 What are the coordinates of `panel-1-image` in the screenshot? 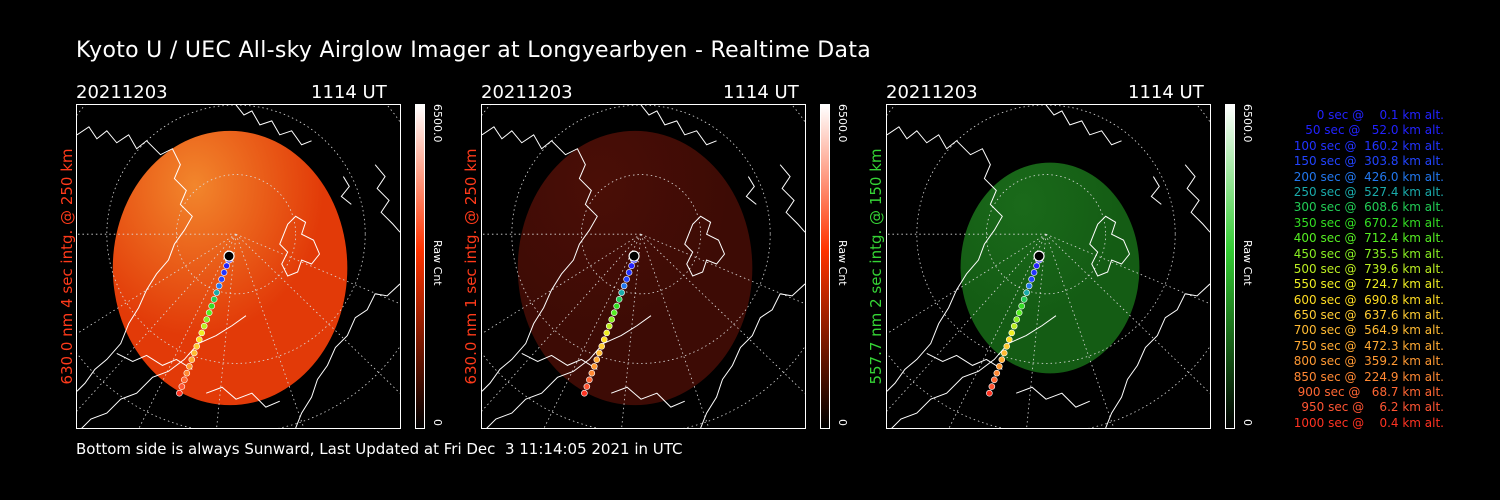 It's located at (238, 266).